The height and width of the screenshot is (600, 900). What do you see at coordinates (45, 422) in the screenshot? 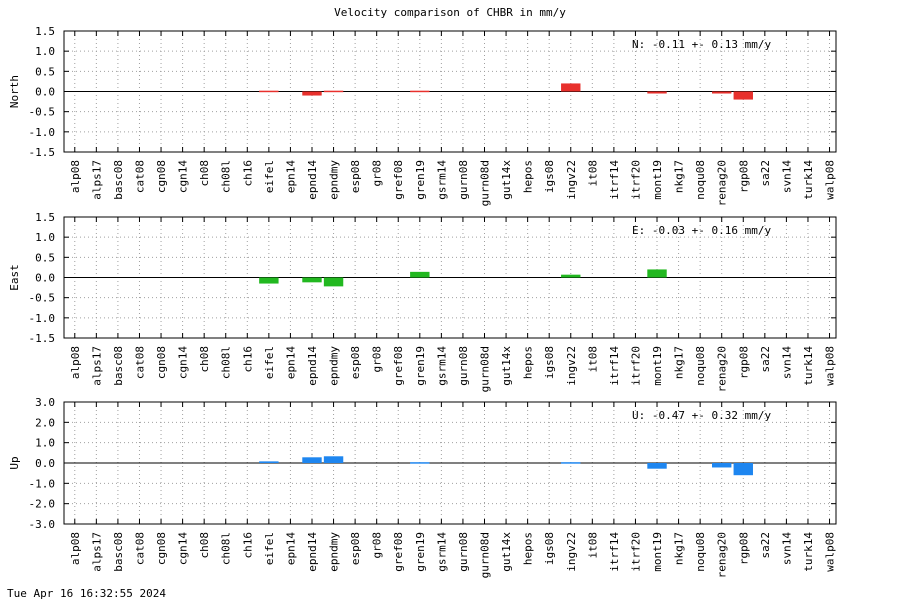
I see `y-tick-label: 2.0` at bounding box center [45, 422].